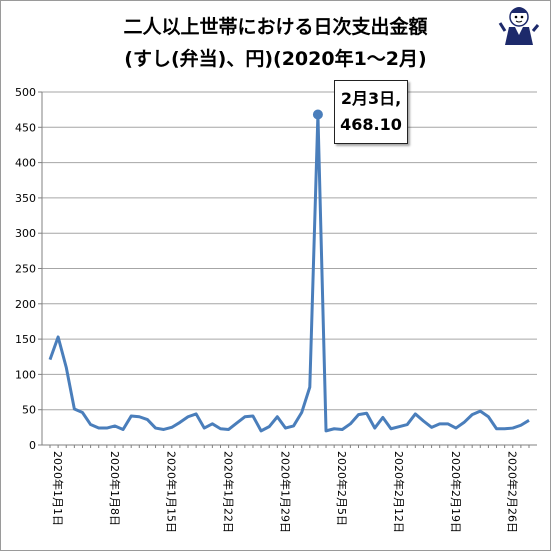 The image size is (551, 551). I want to click on chart-title-line-1: 二人以上世帯における日次支出金額, so click(275, 27).